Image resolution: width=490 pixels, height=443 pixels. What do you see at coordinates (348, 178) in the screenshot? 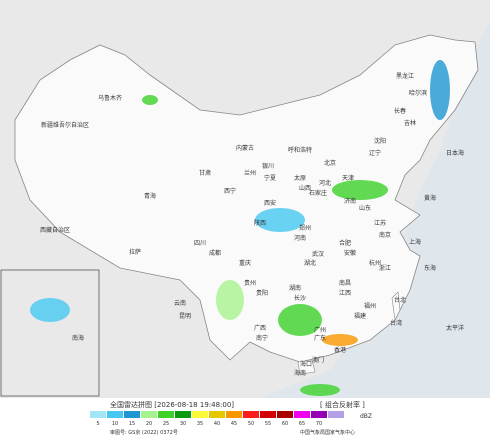
I see `place-label: 天津` at bounding box center [348, 178].